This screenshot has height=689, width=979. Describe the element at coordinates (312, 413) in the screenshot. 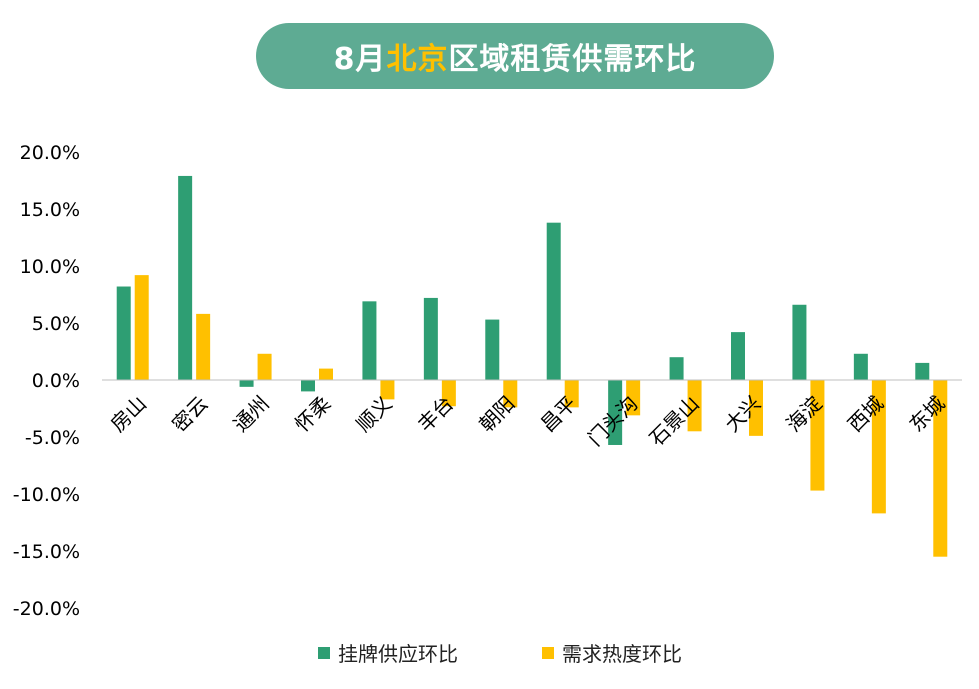

I see `category-label: 怀柔` at that location.